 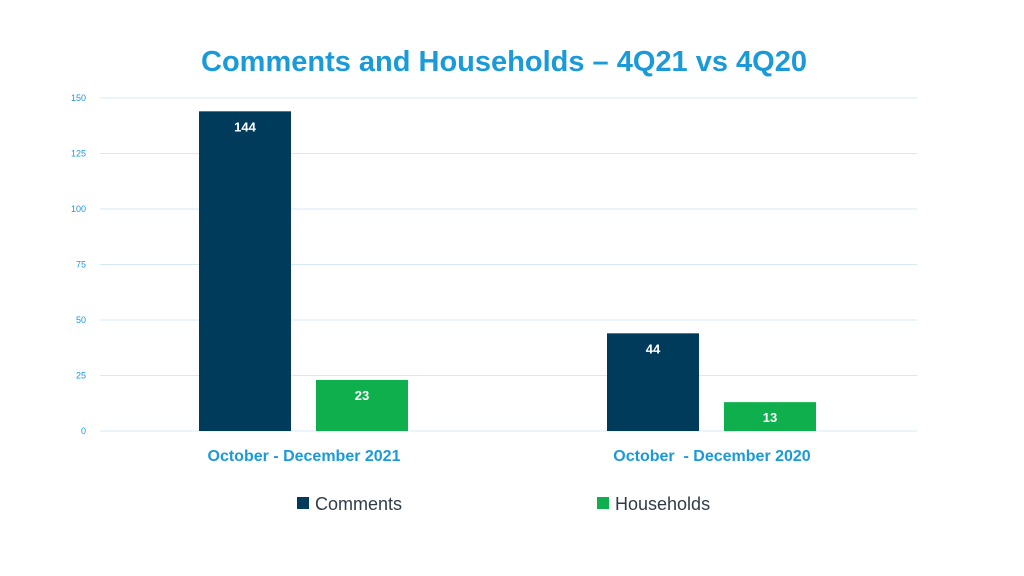 What do you see at coordinates (504, 62) in the screenshot?
I see `chart-title: Comments and Households – 4Q21 vs 4Q20` at bounding box center [504, 62].